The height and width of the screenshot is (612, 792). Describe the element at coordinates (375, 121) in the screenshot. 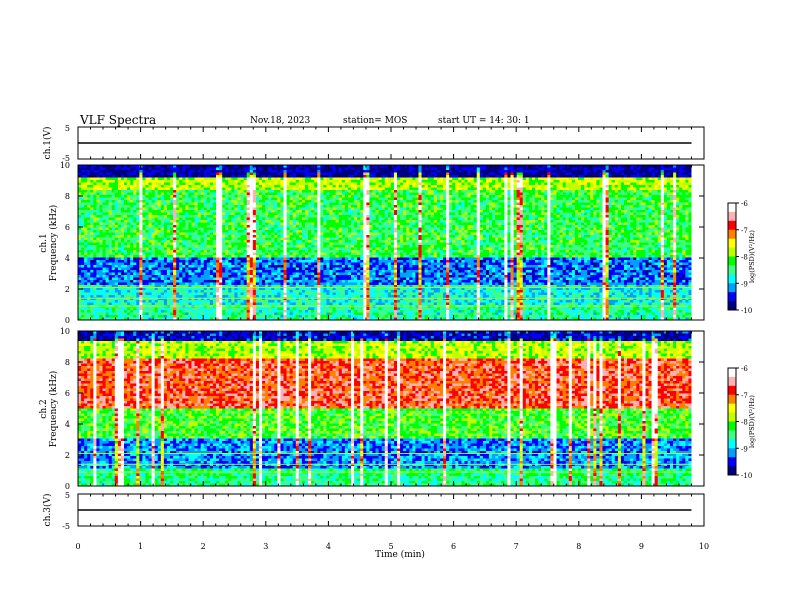

I see `station-label: station= MOS` at that location.